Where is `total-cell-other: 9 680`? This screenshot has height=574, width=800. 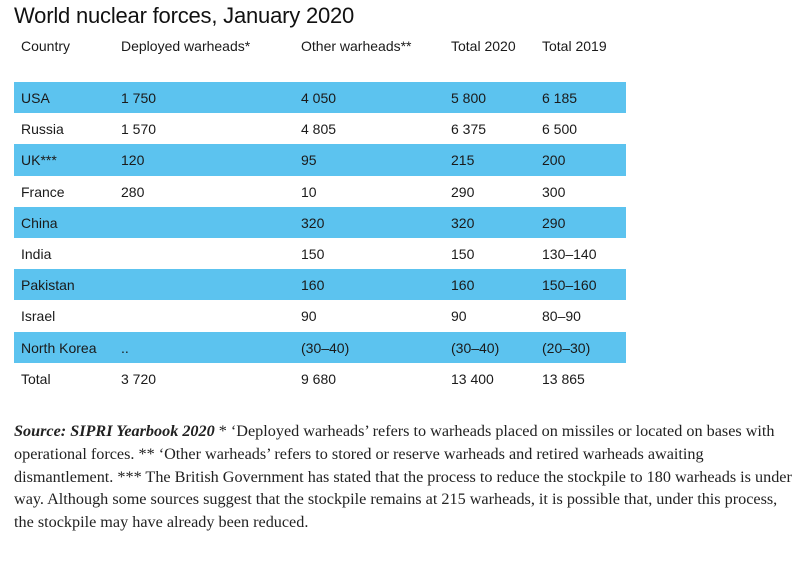 total-cell-other: 9 680 is located at coordinates (319, 378).